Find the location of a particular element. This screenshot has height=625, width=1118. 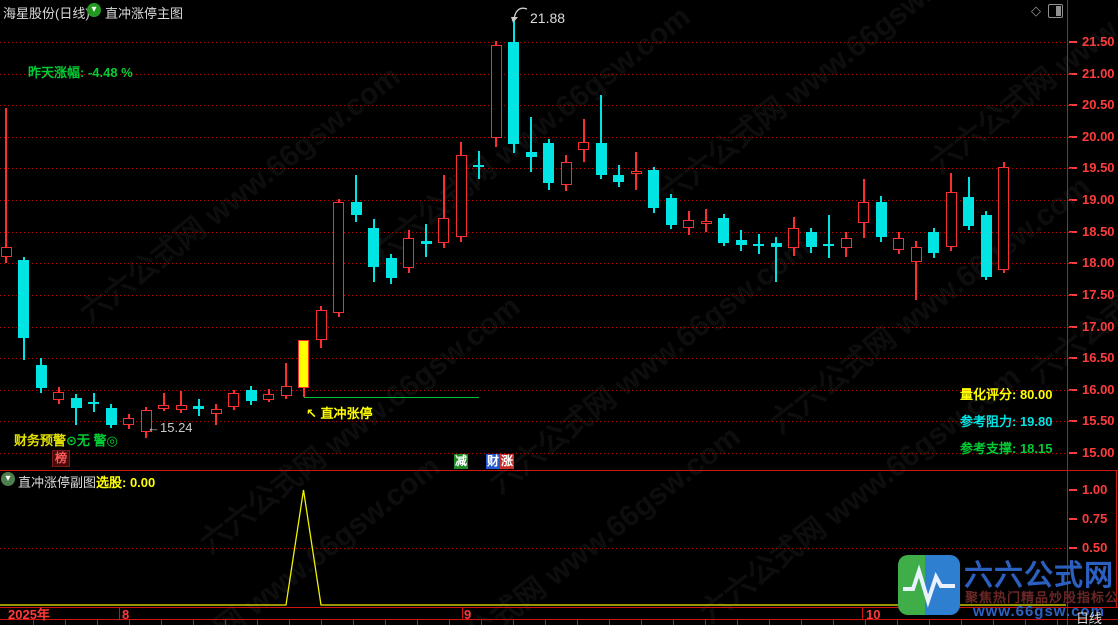

fin-warn-label: 财务预警 is located at coordinates (40, 440).